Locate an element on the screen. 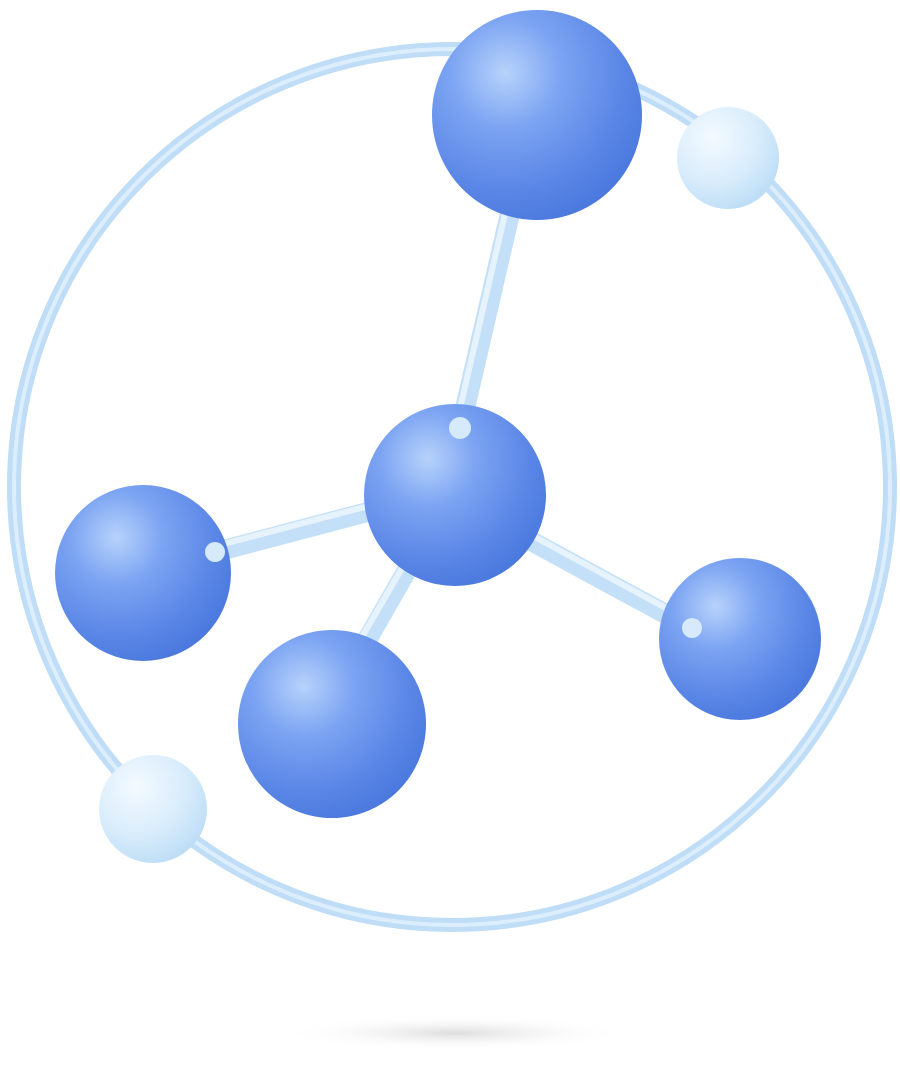 This screenshot has width=900, height=1080. atom-center is located at coordinates (455, 495).